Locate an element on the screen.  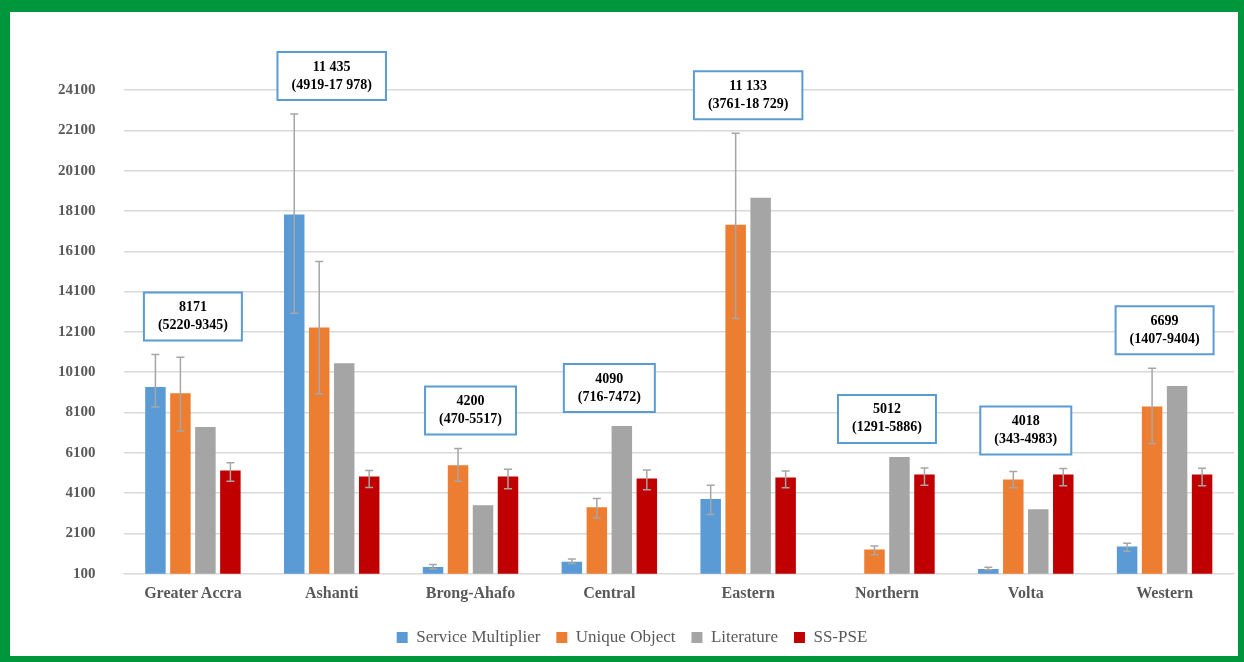
y-tick-label: 100 is located at coordinates (84, 572).